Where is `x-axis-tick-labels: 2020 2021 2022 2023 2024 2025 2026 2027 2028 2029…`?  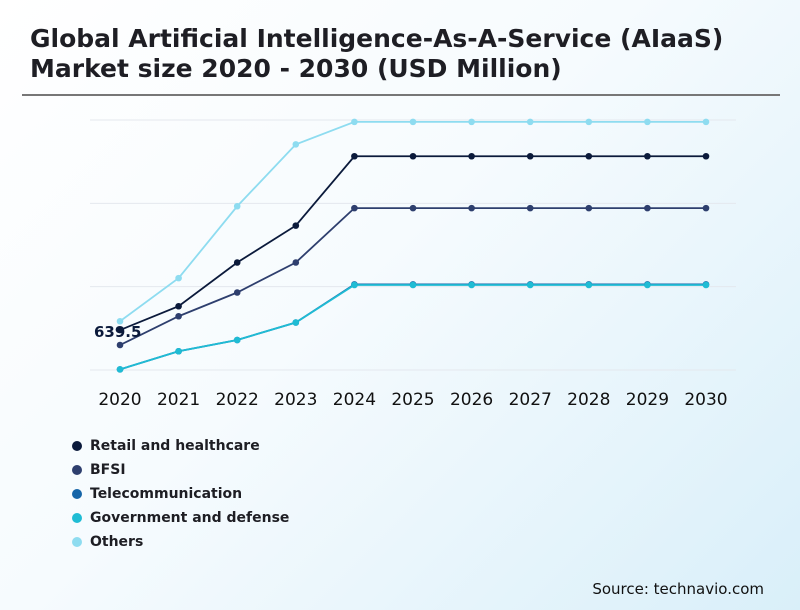
x-axis-tick-labels: 2020 2021 2022 2023 2024 2025 2026 2027 2028 2029… is located at coordinates (412, 400).